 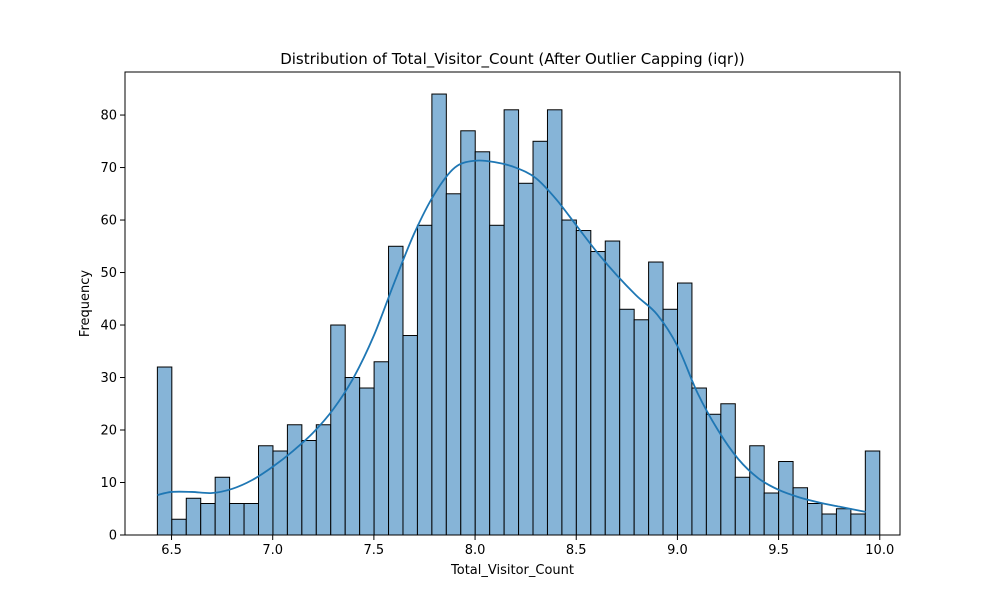 What do you see at coordinates (512, 570) in the screenshot?
I see `x-axis-label: Total_Visitor_Count` at bounding box center [512, 570].